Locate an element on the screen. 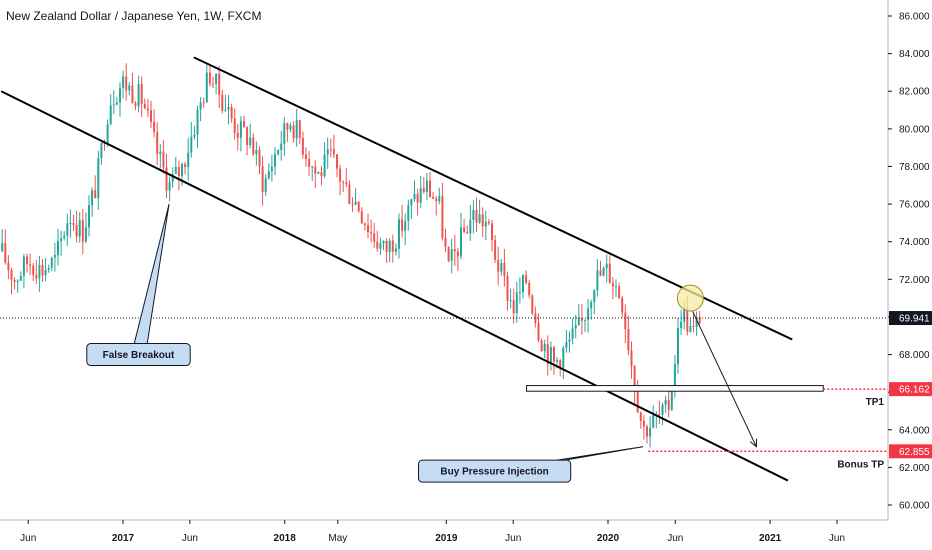 The width and height of the screenshot is (932, 550). callout-2: Buy Pressure Injection is located at coordinates (531, 464).